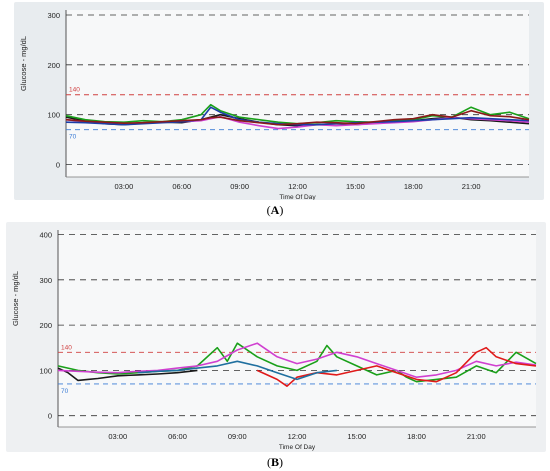  I want to click on caption-a-letter: A, so click(275, 210).